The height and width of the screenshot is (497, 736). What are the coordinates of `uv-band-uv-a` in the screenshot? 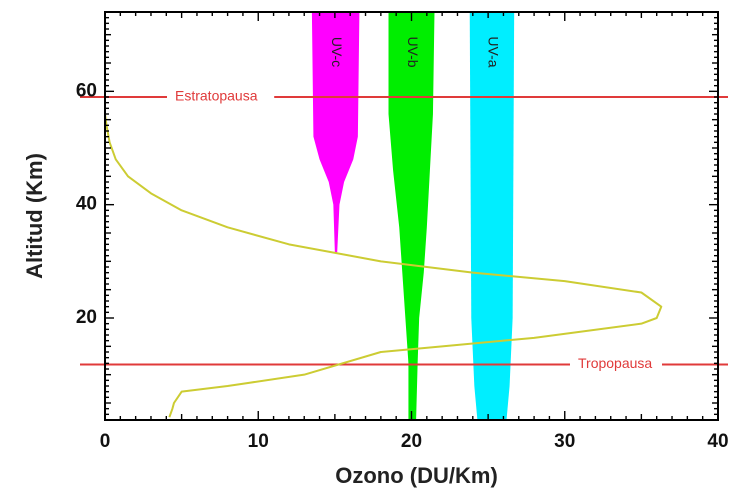 It's located at (492, 216).